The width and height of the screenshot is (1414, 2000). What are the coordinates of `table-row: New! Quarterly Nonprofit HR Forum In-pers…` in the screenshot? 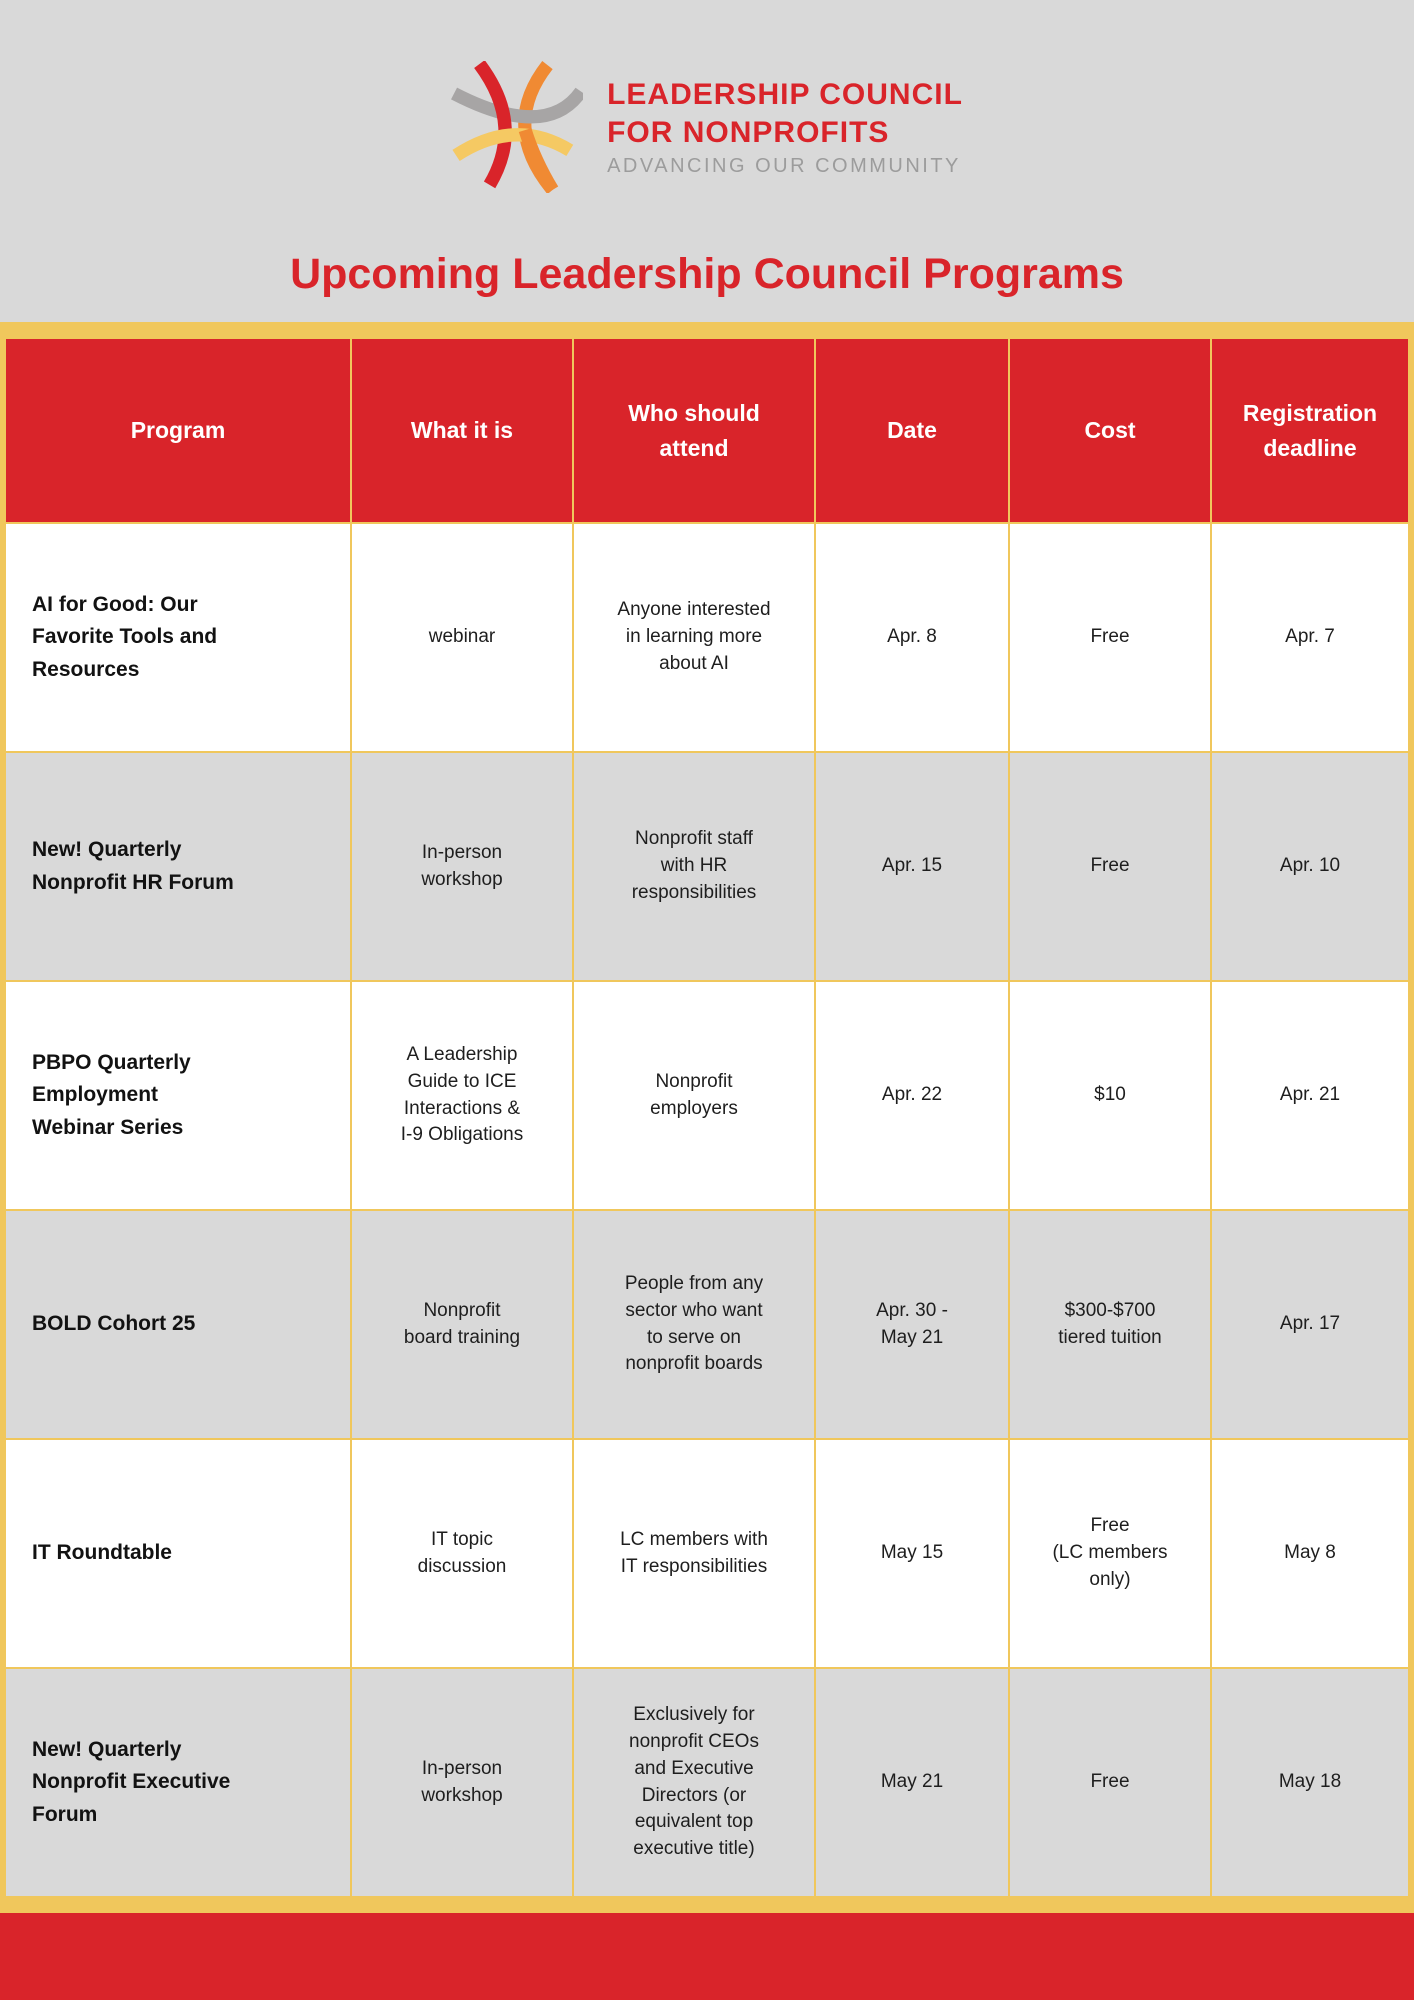 It's located at (707, 866).